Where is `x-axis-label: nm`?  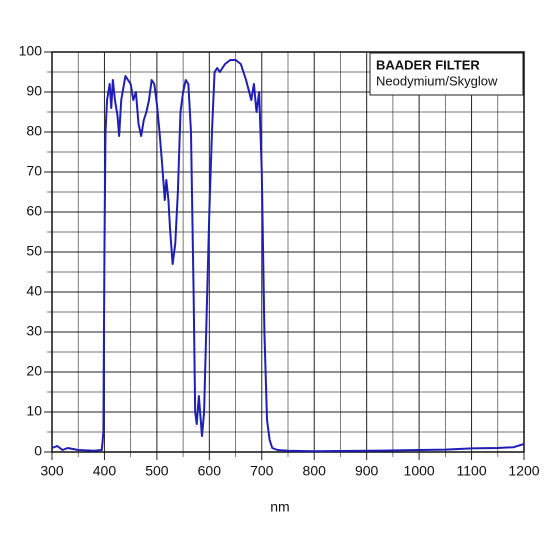
x-axis-label: nm is located at coordinates (279, 507).